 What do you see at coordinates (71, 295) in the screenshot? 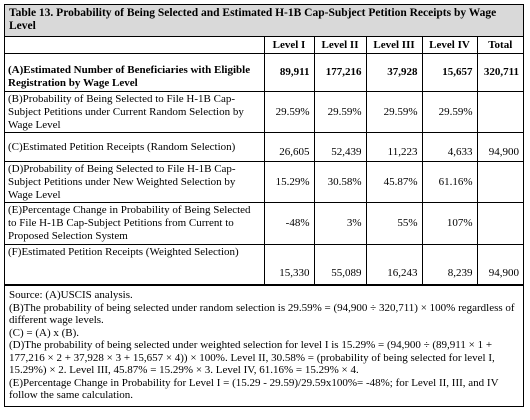
I see `source-note: Source: (A)USCIS analysis.` at bounding box center [71, 295].